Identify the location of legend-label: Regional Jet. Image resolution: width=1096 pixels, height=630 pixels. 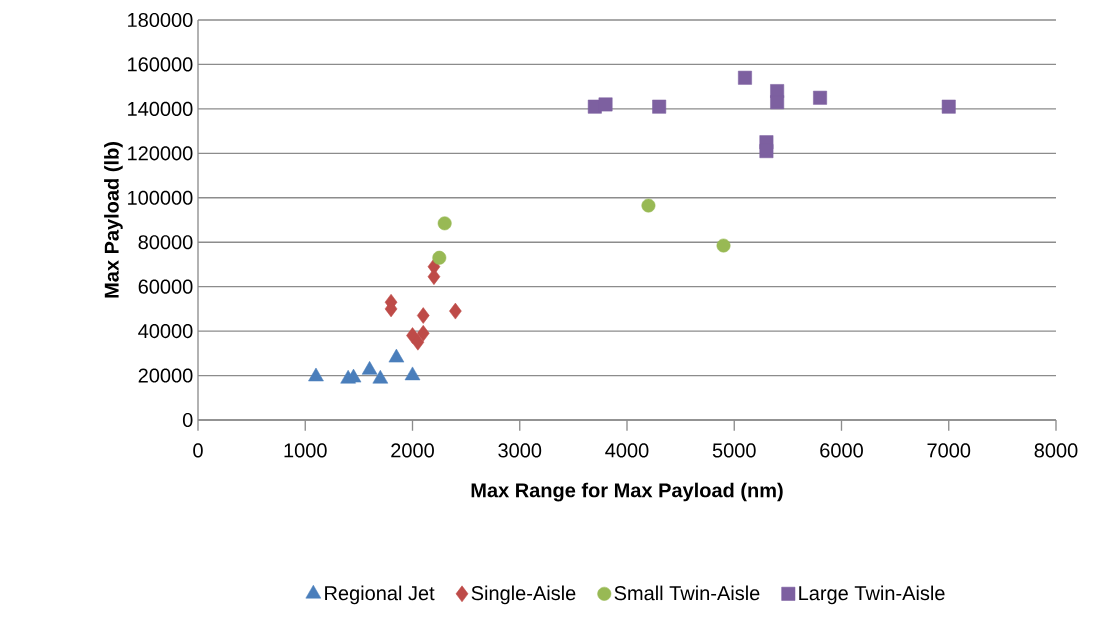
(380, 595).